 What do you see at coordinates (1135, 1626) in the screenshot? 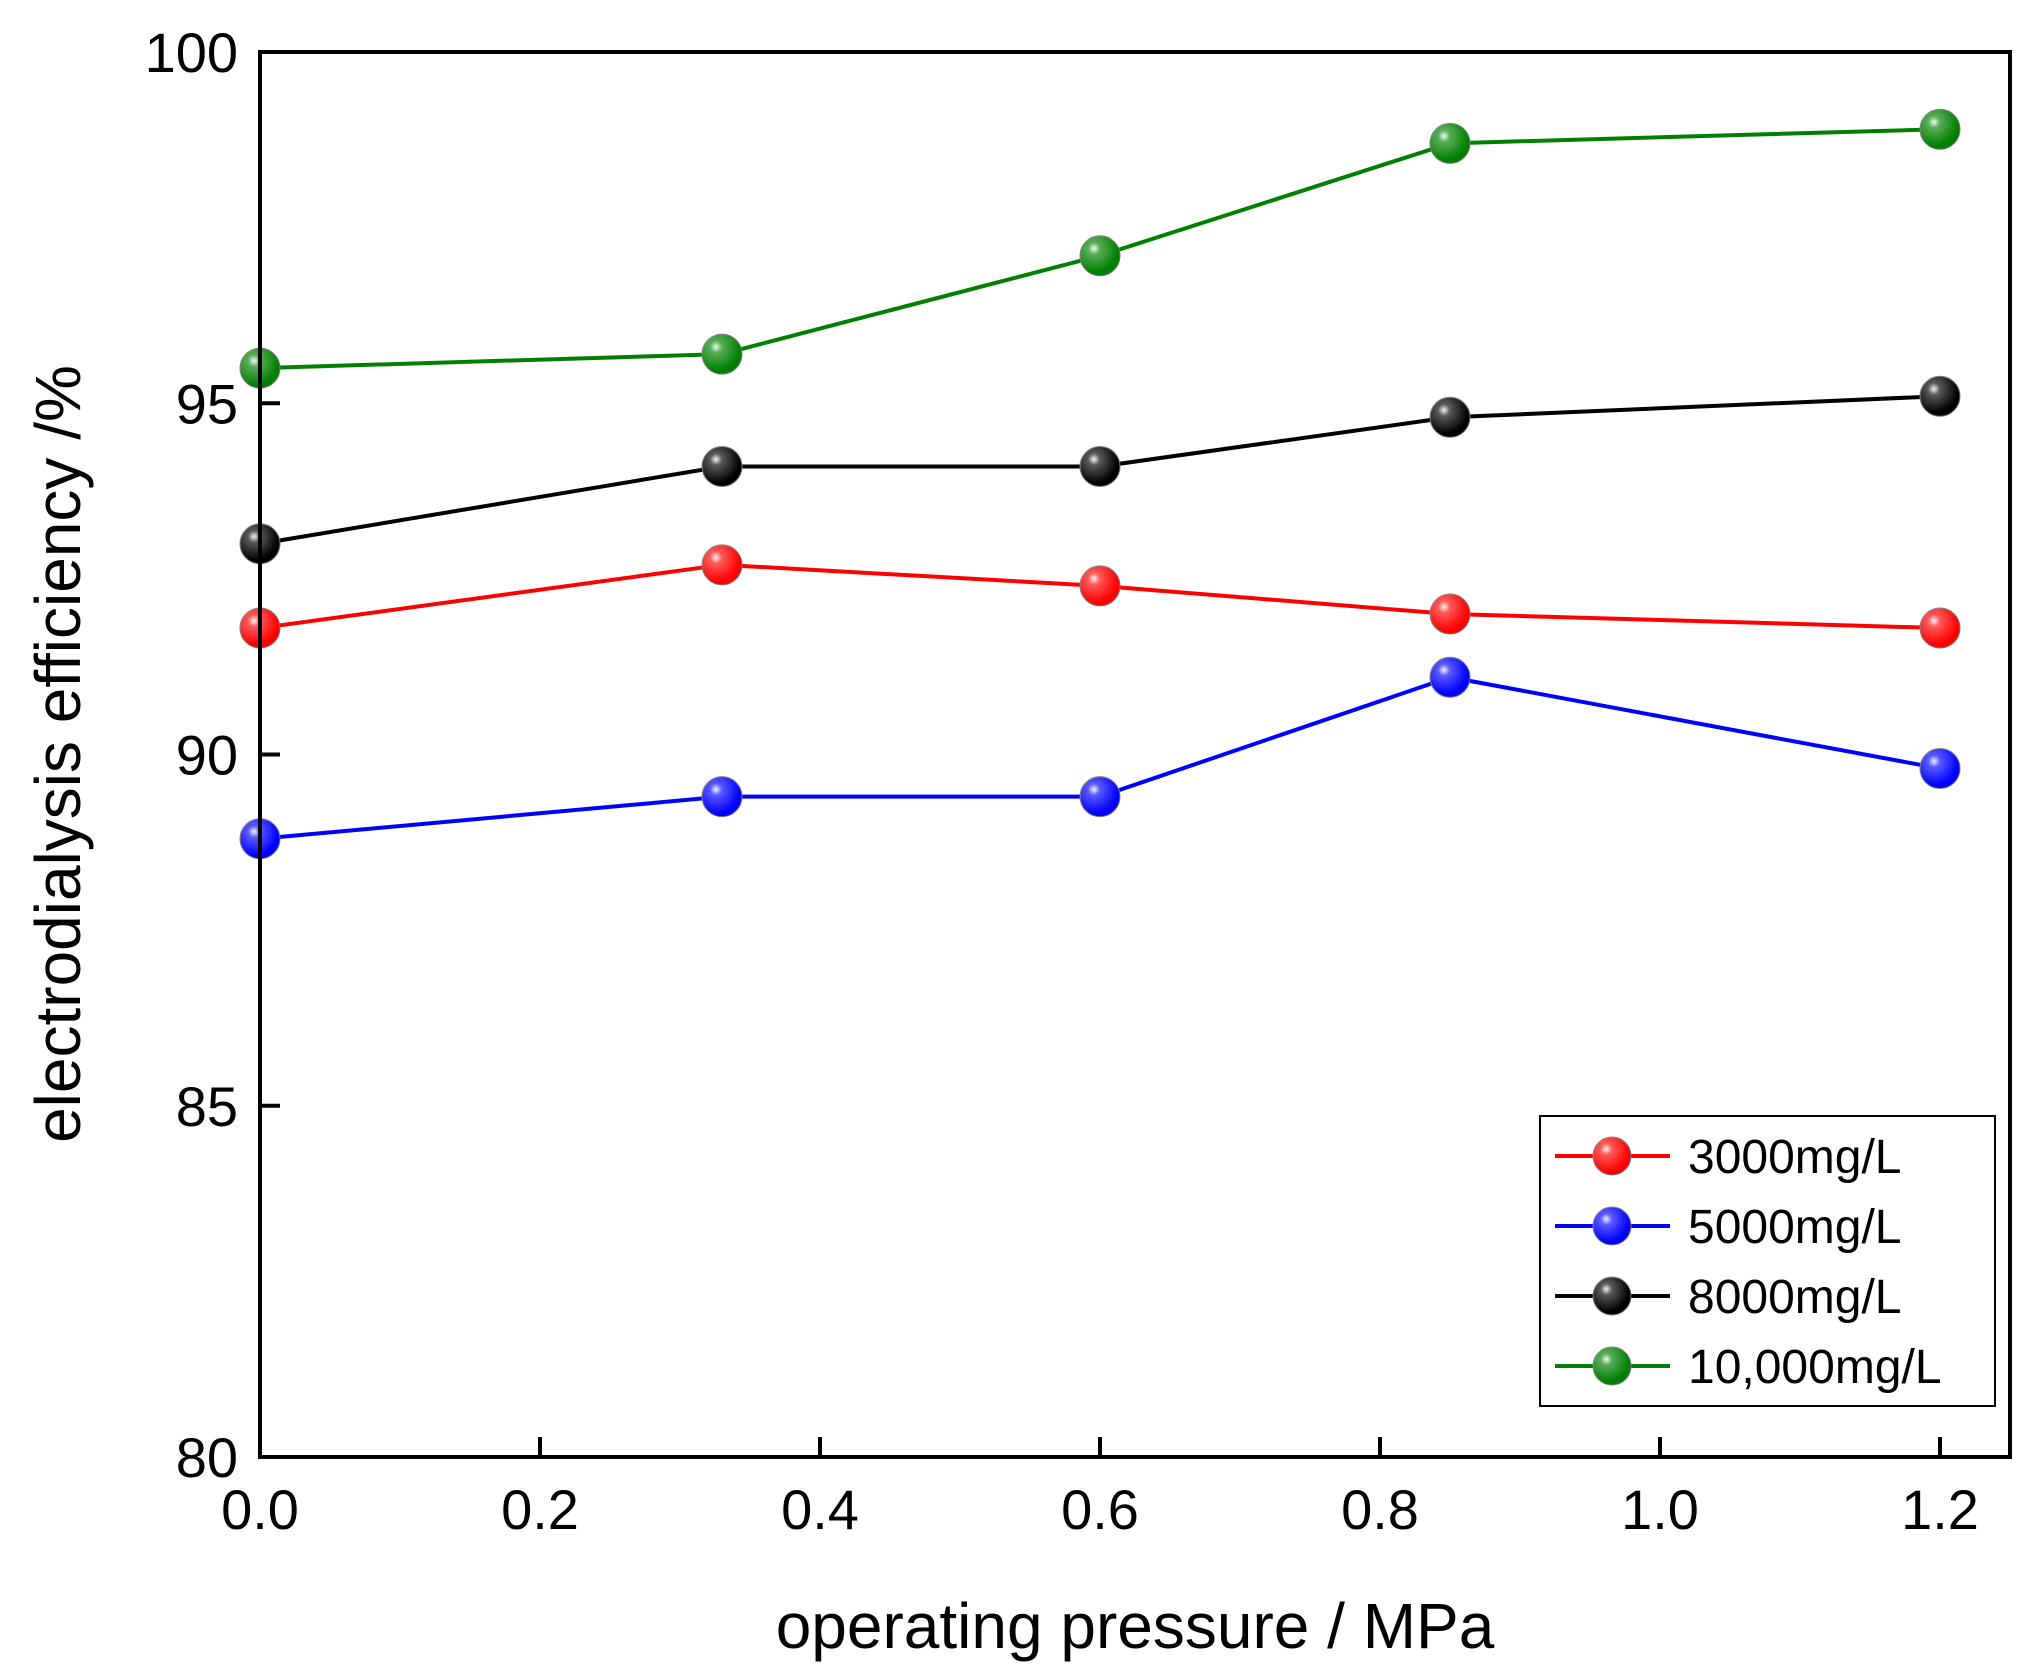
I see `x-axis-title: operating pressure / MPa` at bounding box center [1135, 1626].